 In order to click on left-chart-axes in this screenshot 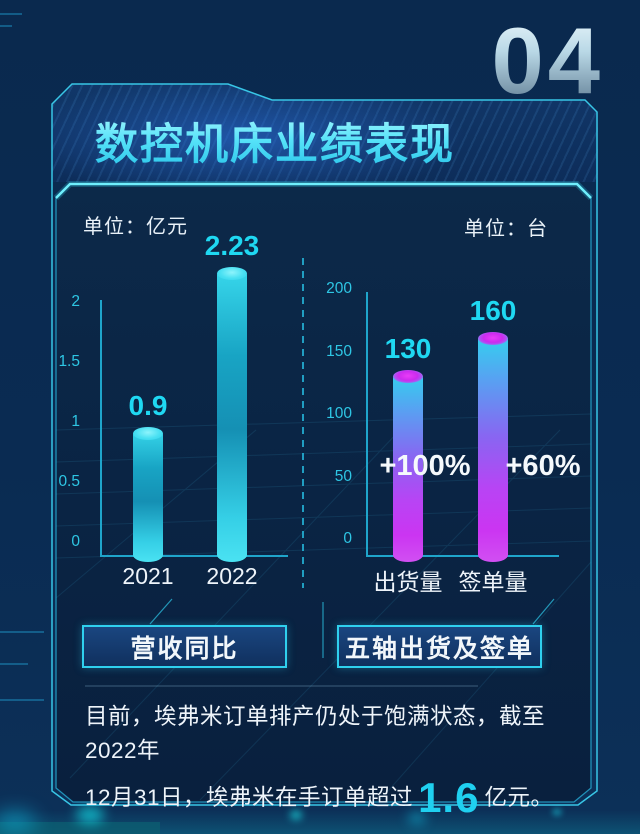, I will do `click(194, 428)`.